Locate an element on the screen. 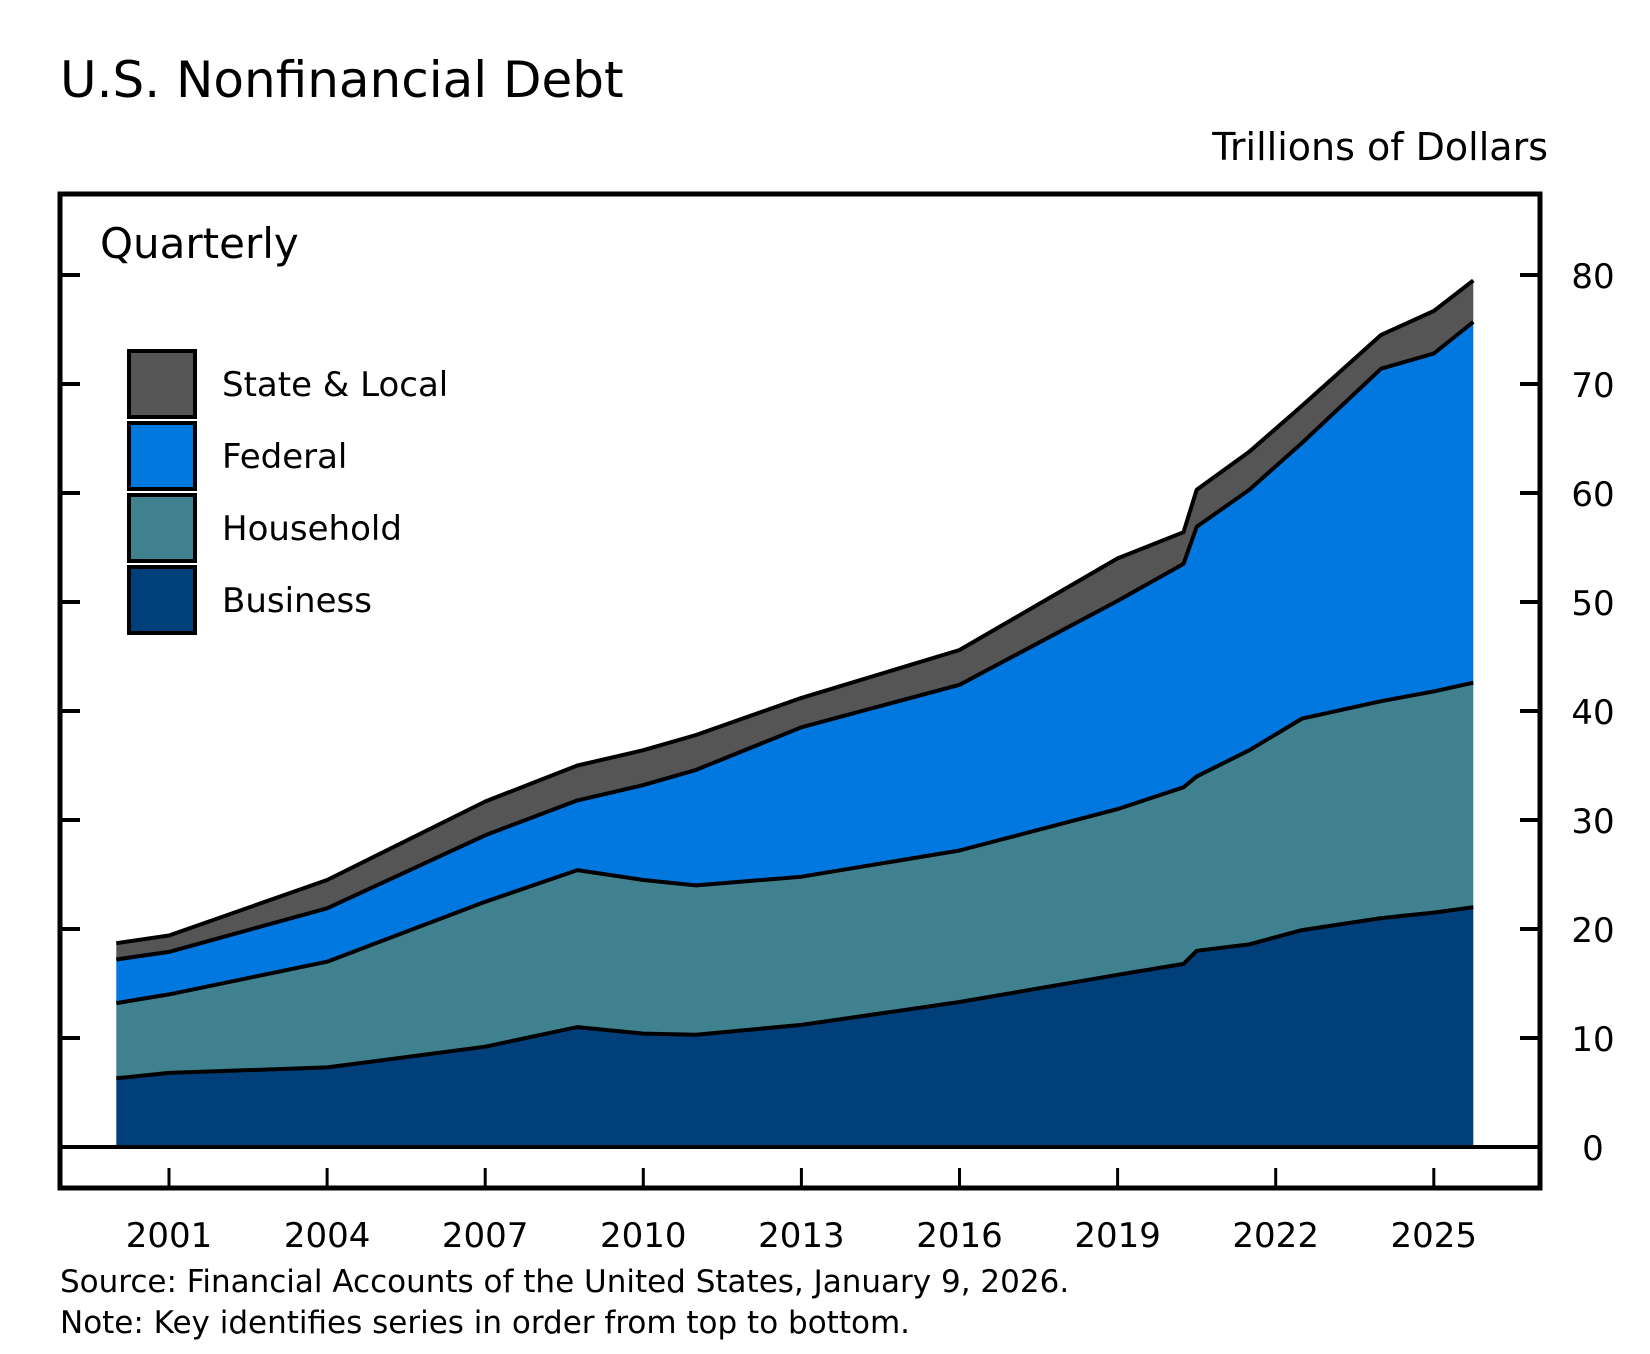  y-tick-label: 40 is located at coordinates (1592, 713).